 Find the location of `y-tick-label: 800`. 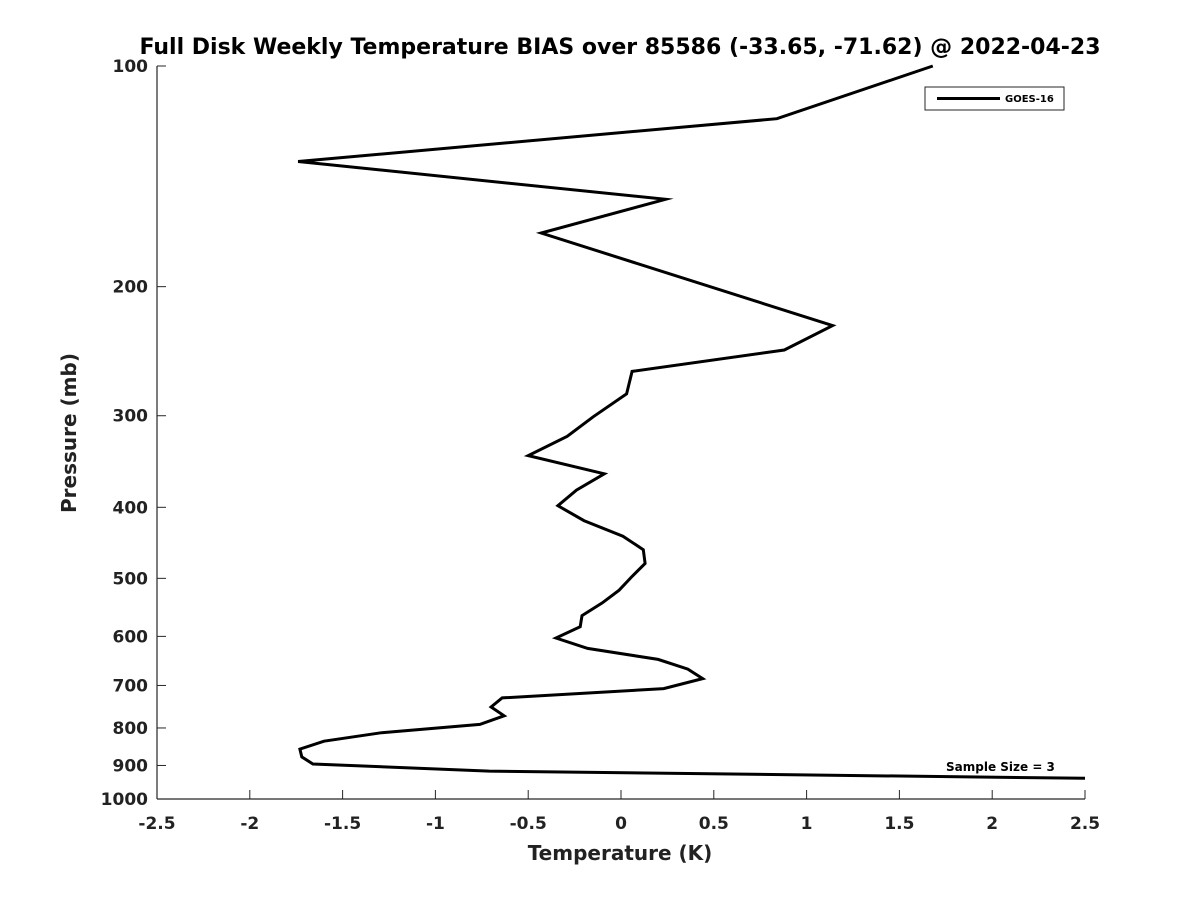

y-tick-label: 800 is located at coordinates (131, 729).